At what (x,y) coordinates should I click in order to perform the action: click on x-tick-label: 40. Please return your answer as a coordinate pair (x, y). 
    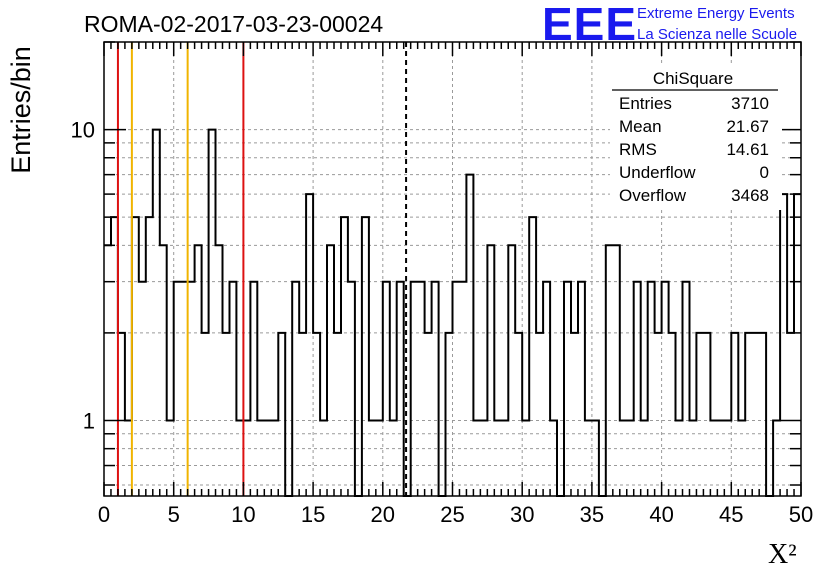
    Looking at the image, I should click on (661, 514).